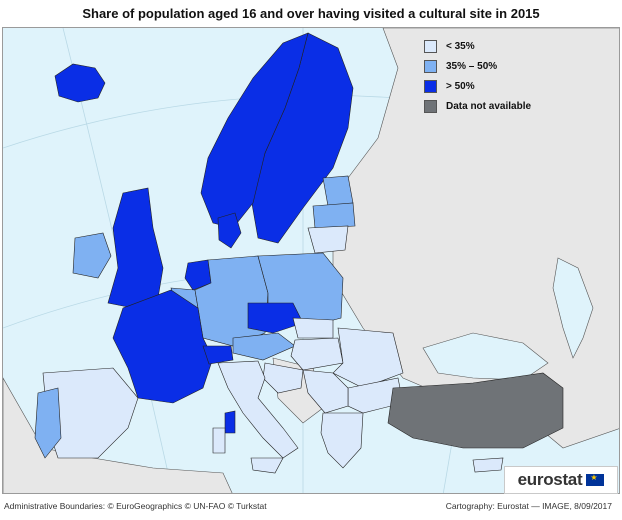 This screenshot has width=622, height=520. What do you see at coordinates (258, 409) in the screenshot?
I see `region-italy` at bounding box center [258, 409].